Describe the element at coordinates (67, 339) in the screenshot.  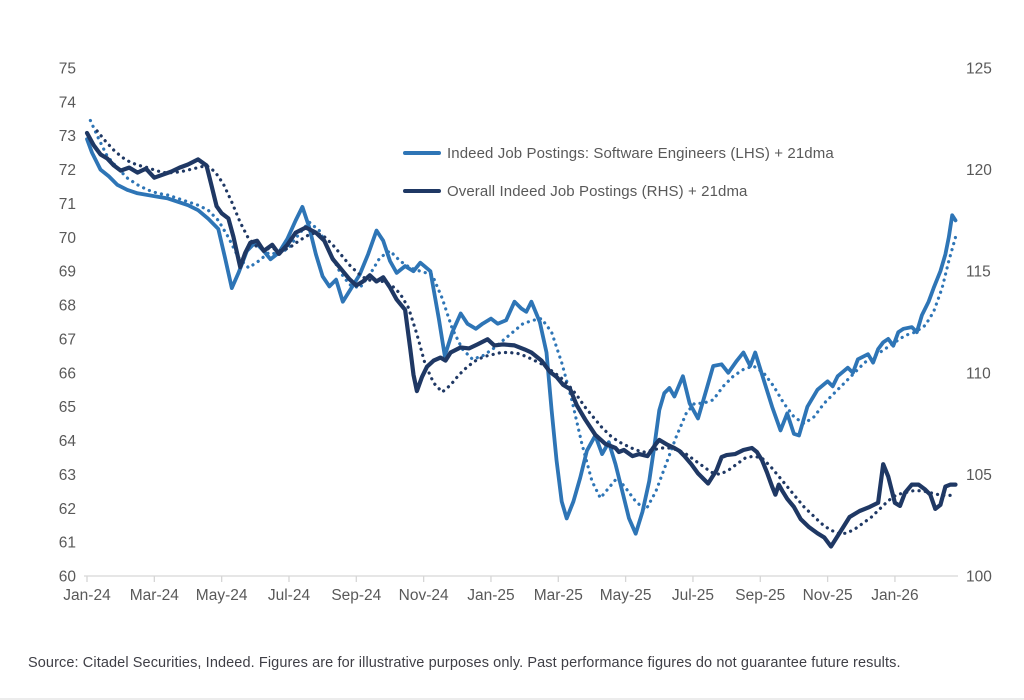
I see `svg-text: 67` at that location.